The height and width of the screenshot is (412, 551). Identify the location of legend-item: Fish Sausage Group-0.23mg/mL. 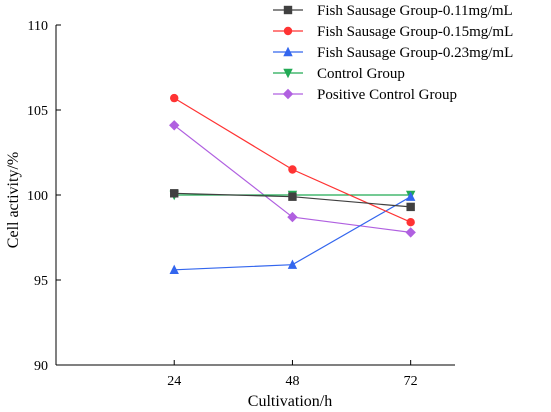
(393, 53).